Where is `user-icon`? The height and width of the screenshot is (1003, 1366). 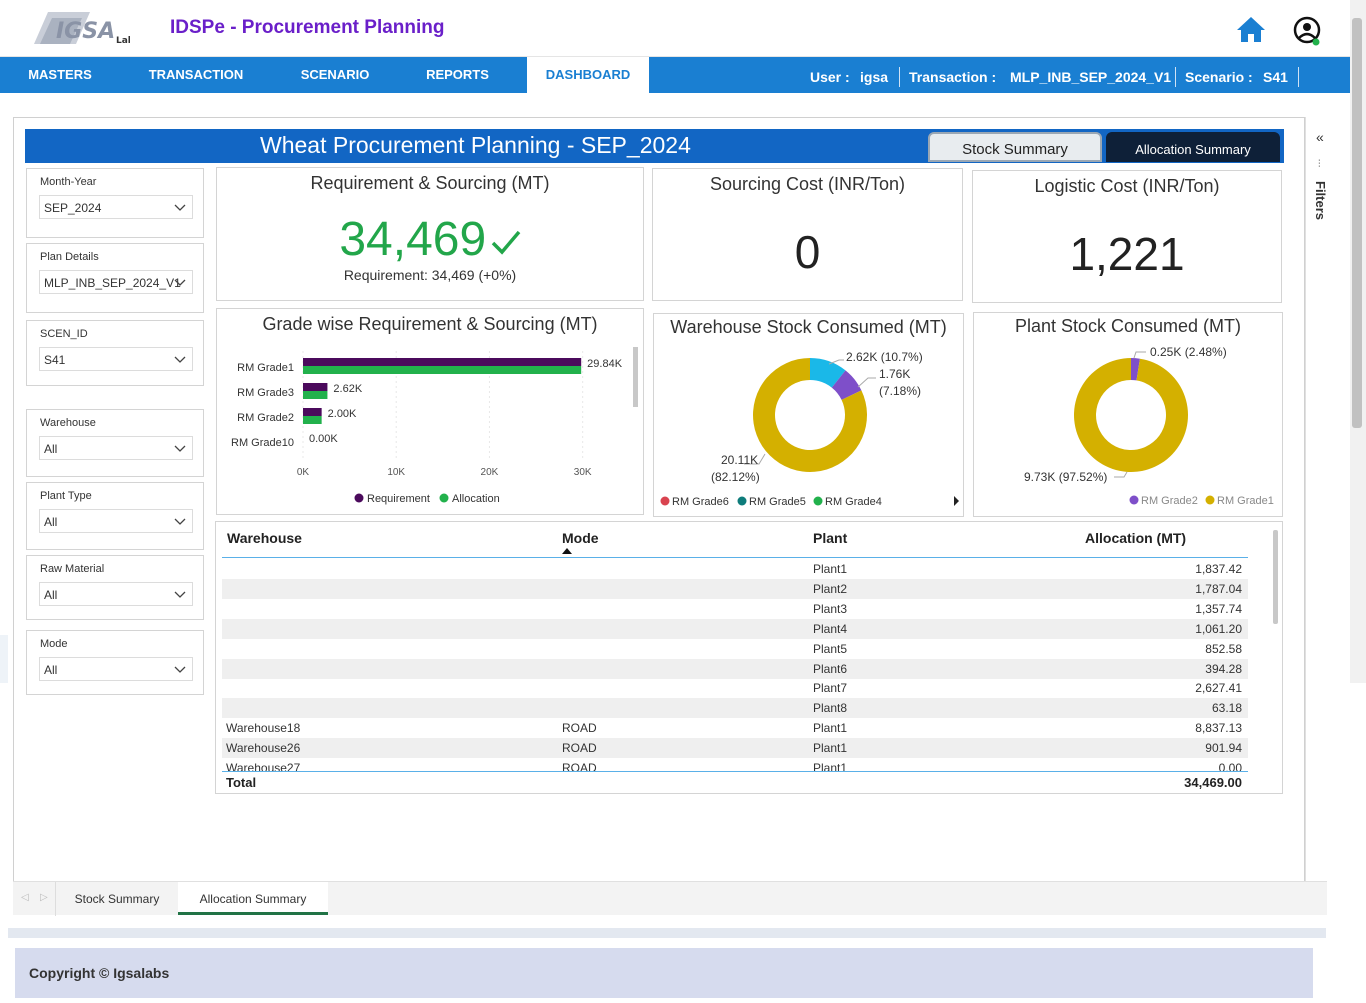
user-icon is located at coordinates (1308, 31).